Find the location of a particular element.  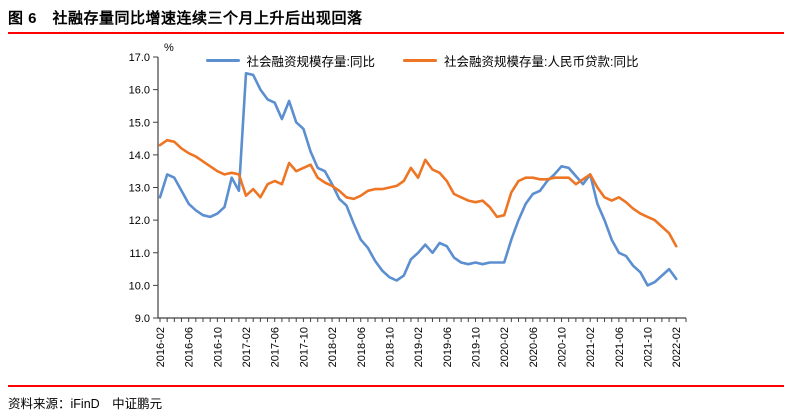

x-tick-label: 2019-06 is located at coordinates (448, 347).